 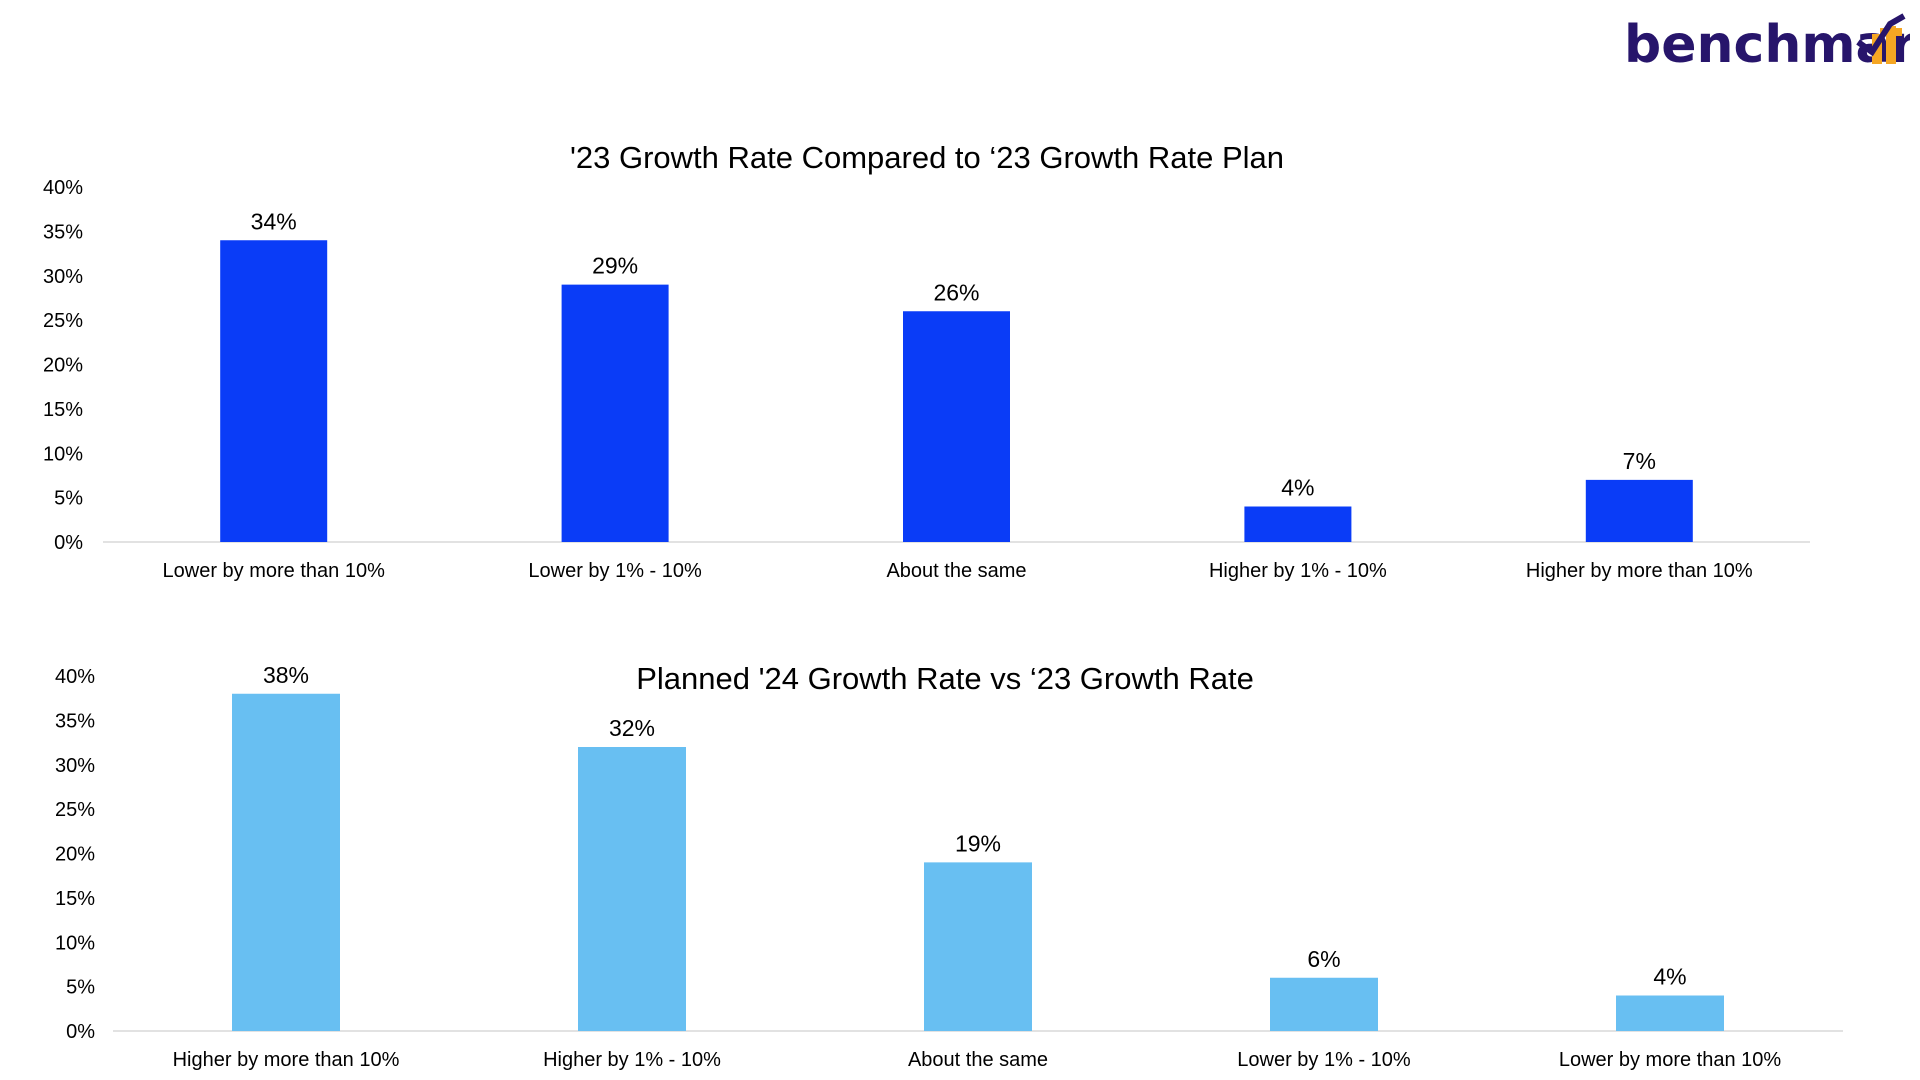 What do you see at coordinates (1639, 461) in the screenshot?
I see `data-label: 7%` at bounding box center [1639, 461].